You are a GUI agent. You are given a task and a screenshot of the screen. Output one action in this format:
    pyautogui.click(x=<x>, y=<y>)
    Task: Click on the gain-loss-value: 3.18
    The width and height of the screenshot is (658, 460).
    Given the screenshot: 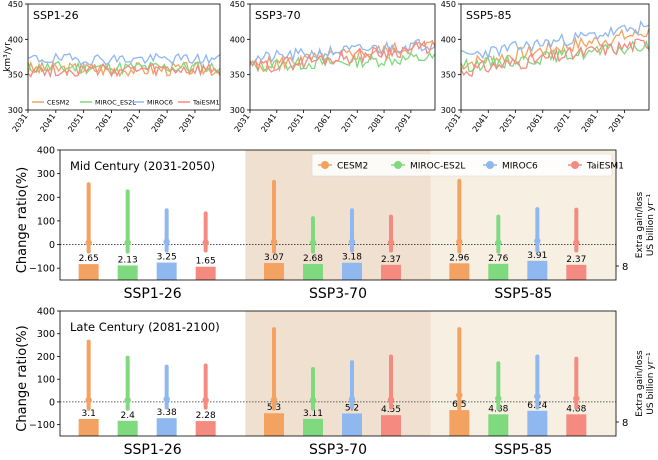 What is the action you would take?
    pyautogui.click(x=352, y=258)
    